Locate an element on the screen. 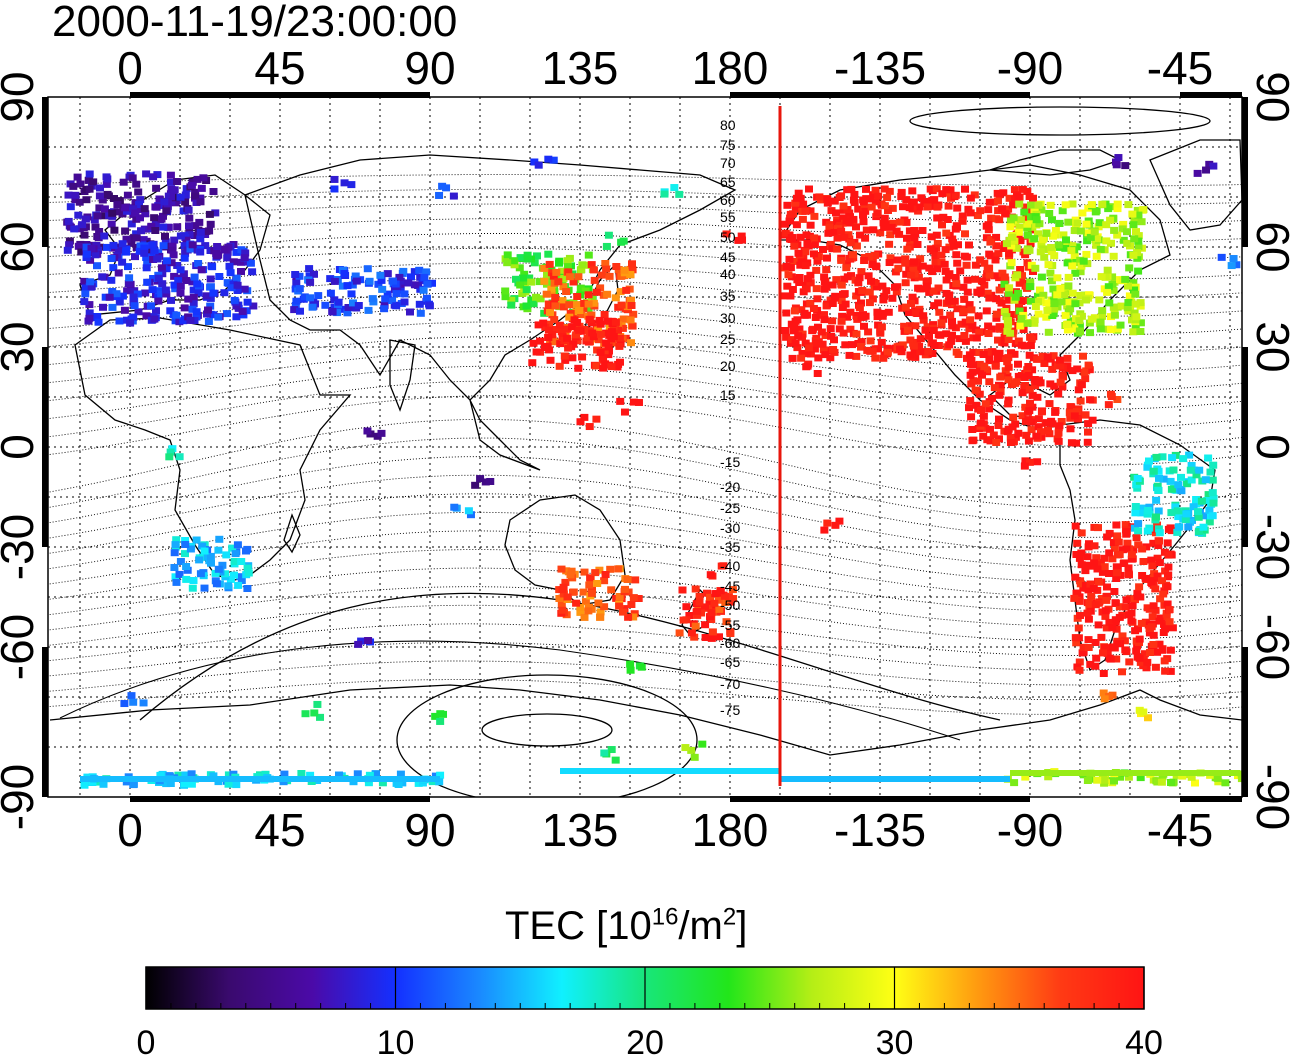 Image resolution: width=1292 pixels, height=1057 pixels. lon-label-bottom: 0 is located at coordinates (130, 830).